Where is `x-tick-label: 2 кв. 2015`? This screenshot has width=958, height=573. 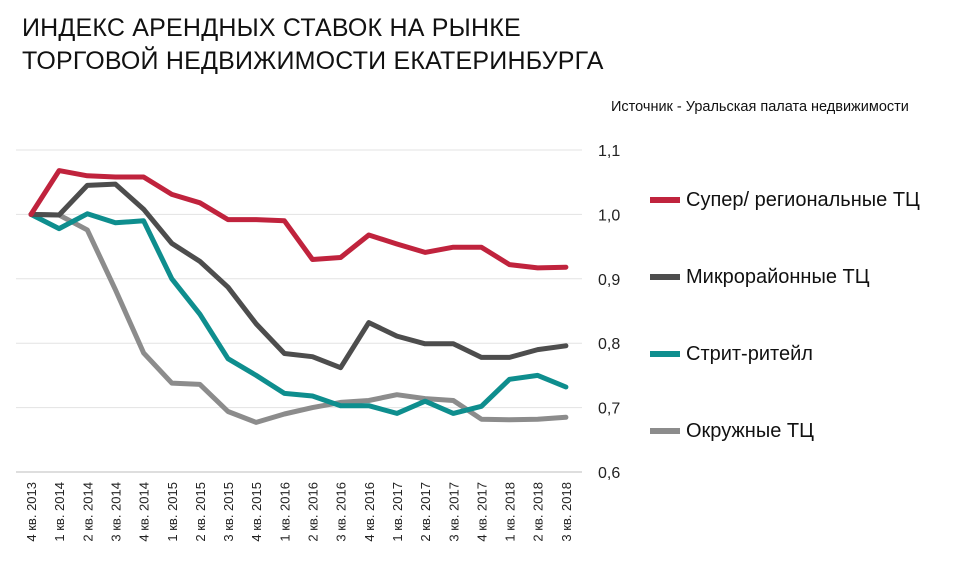 x-tick-label: 2 кв. 2015 is located at coordinates (200, 512).